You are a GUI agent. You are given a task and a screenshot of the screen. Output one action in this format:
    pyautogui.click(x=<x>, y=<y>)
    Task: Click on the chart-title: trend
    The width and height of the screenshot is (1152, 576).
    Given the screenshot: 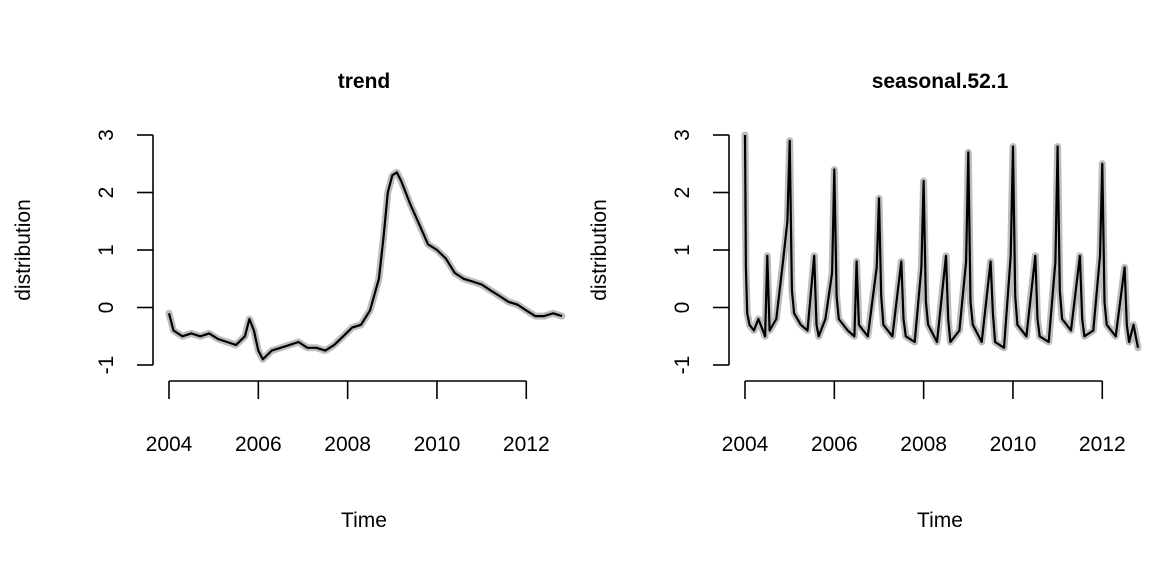 What is the action you would take?
    pyautogui.click(x=364, y=81)
    